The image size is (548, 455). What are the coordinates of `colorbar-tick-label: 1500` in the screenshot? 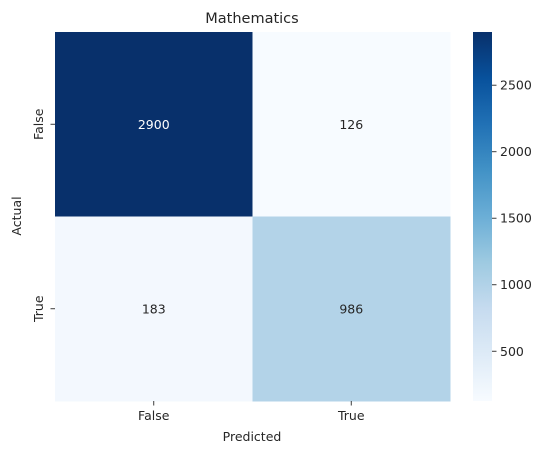 It's located at (516, 218).